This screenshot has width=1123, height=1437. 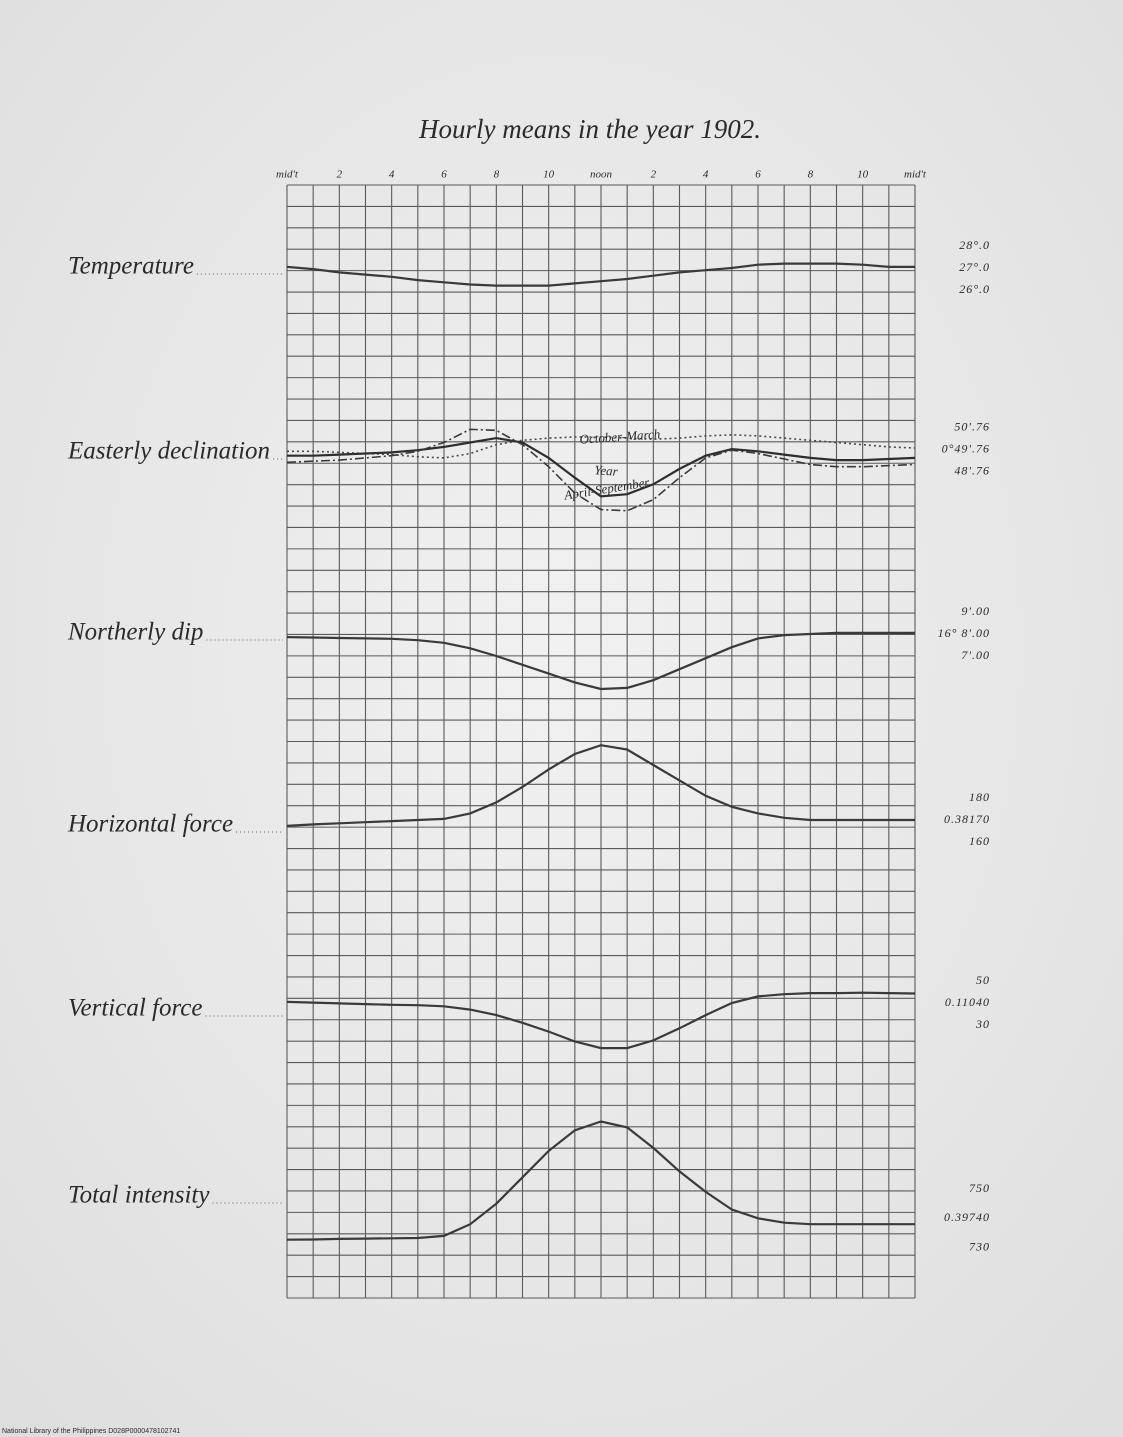 I want to click on series-name: Year, so click(x=606, y=470).